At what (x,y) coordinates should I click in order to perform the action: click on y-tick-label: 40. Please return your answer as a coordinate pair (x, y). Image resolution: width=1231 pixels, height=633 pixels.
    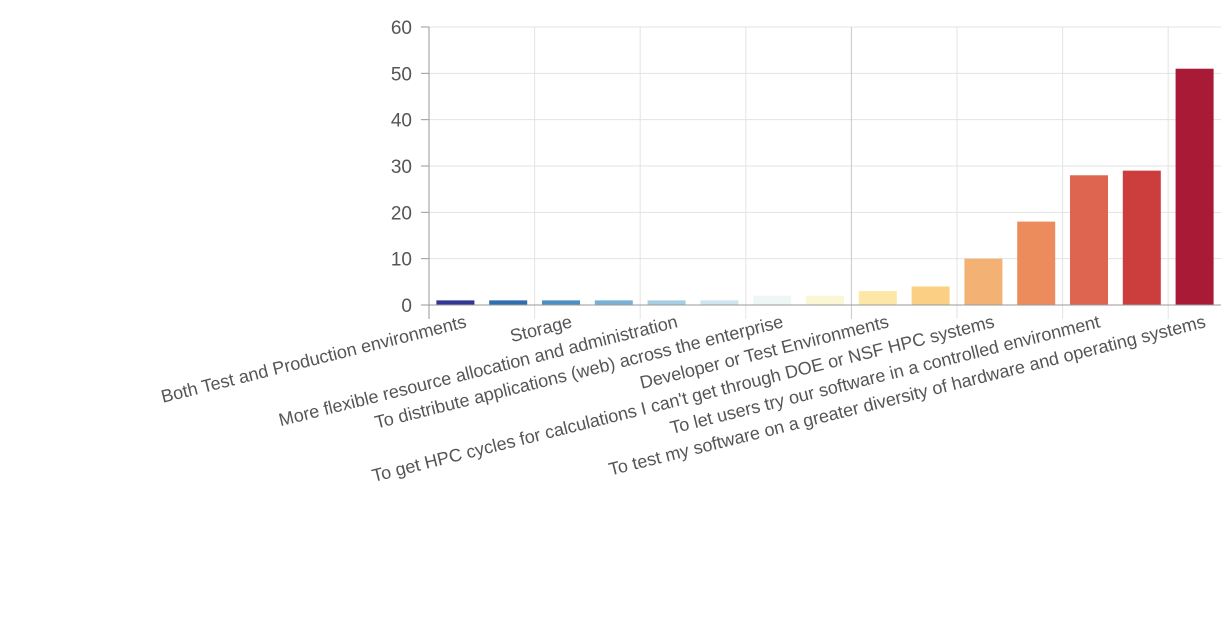
    Looking at the image, I should click on (401, 121).